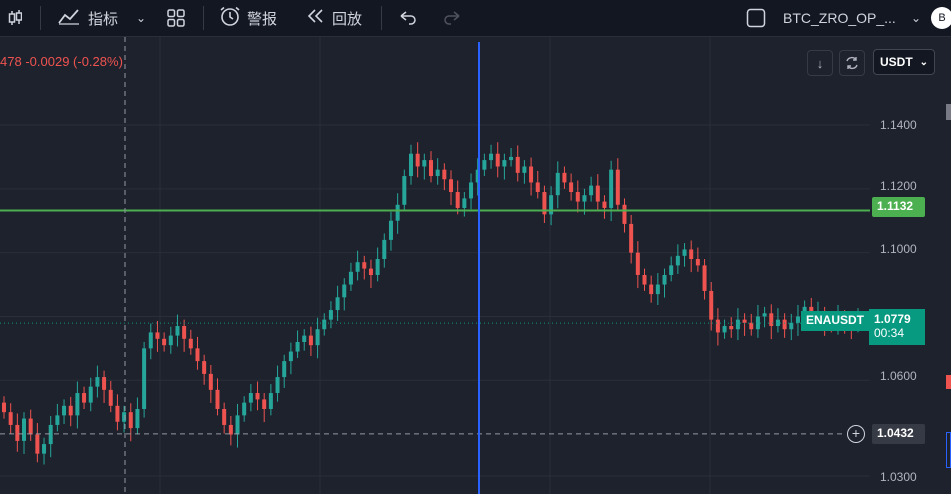 The width and height of the screenshot is (951, 494). I want to click on price-axis-tick: 1.0300, so click(898, 477).